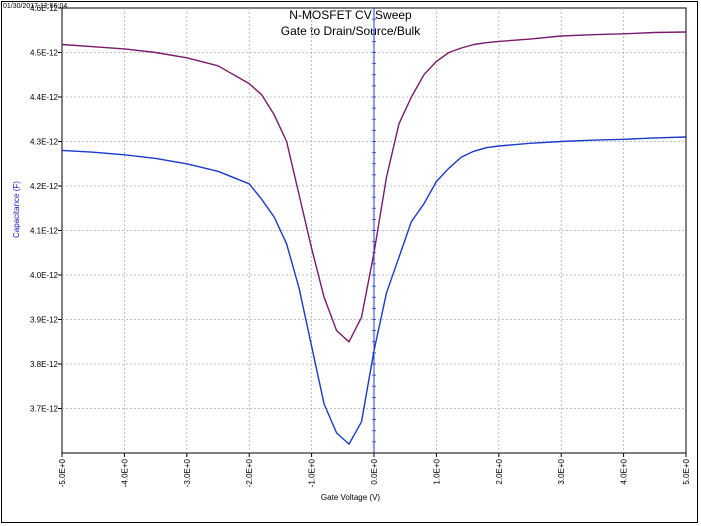  I want to click on y-tick-label: 3.9E-12, so click(44, 320).